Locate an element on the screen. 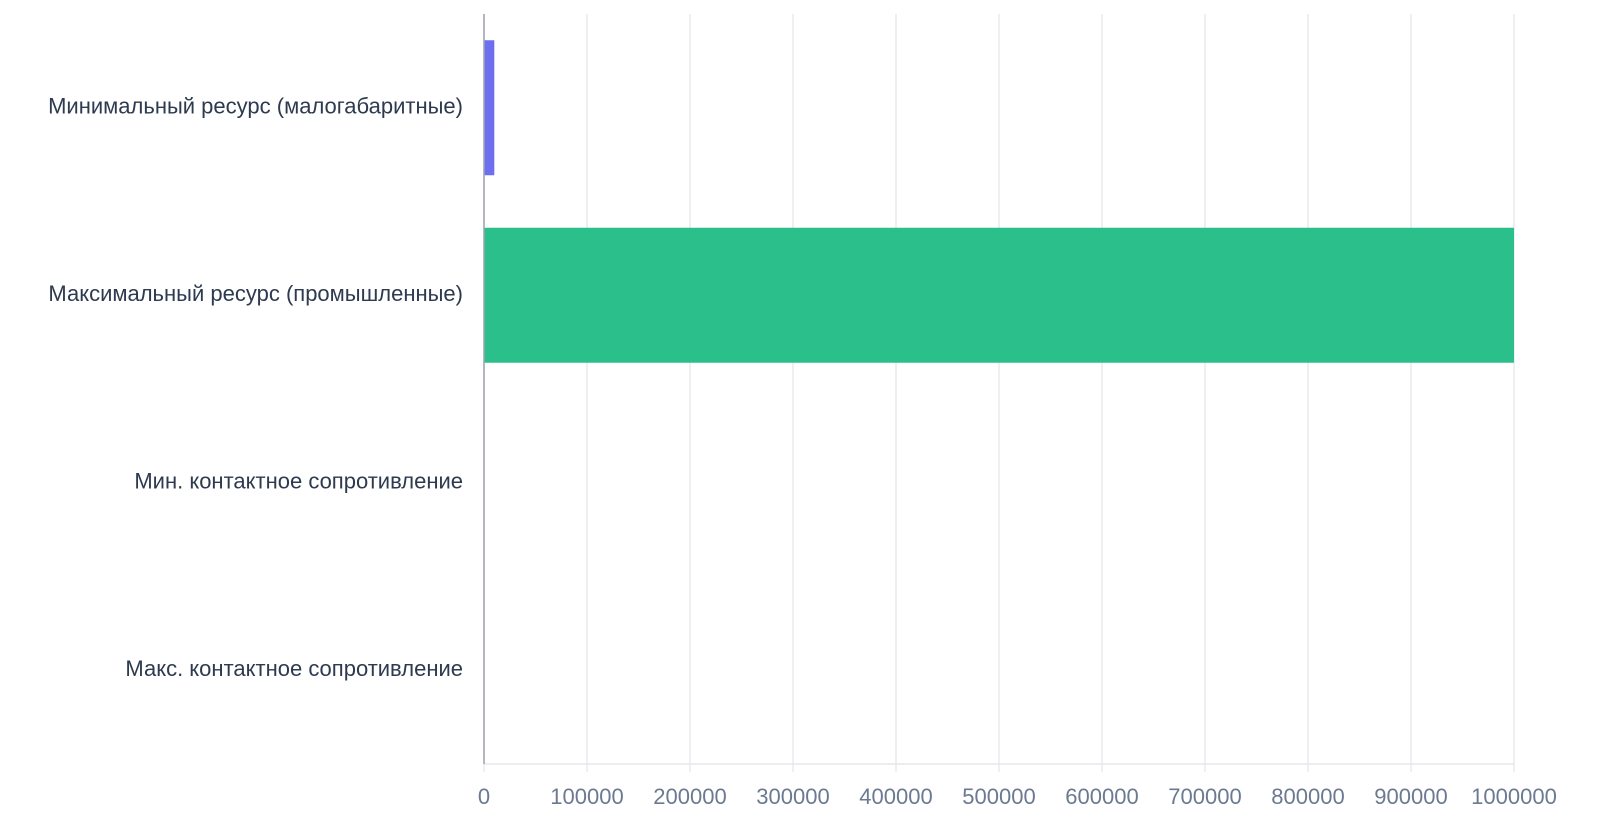 The image size is (1600, 840). y-tick-label: Максимальный ресурс (промышленные) is located at coordinates (255, 293).